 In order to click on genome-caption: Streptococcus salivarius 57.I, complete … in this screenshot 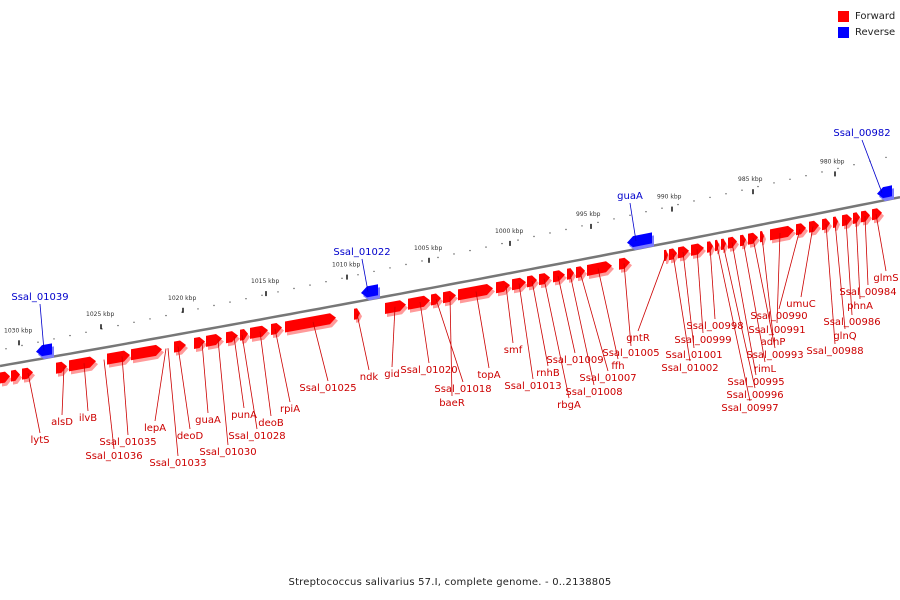, I will do `click(450, 582)`.